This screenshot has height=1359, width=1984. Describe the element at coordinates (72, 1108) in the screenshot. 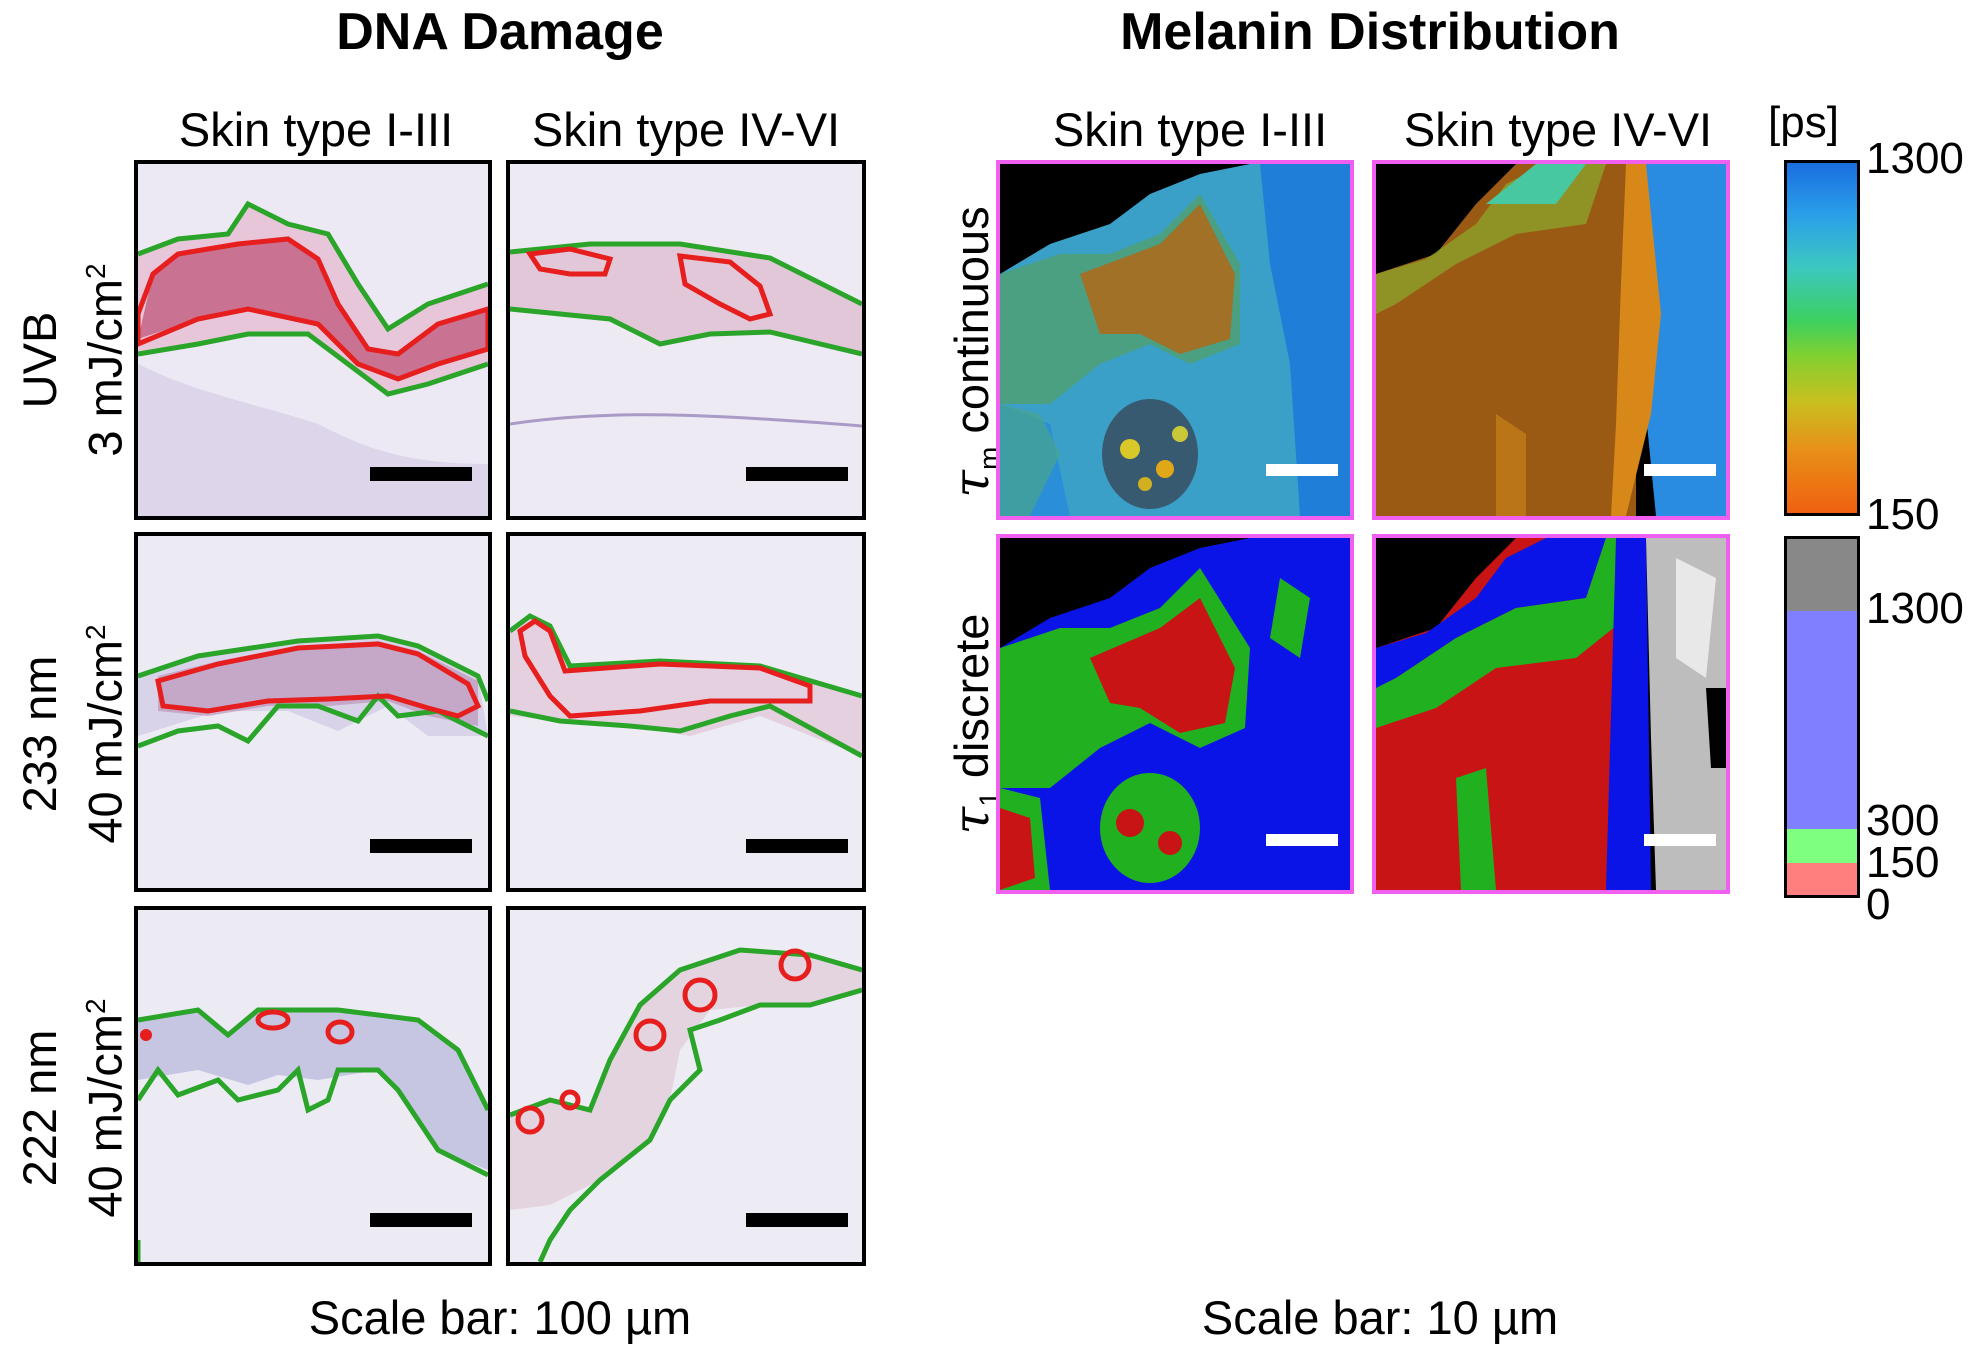

I see `row-label-222nm: 222 nm 40 mJ/cm2` at that location.